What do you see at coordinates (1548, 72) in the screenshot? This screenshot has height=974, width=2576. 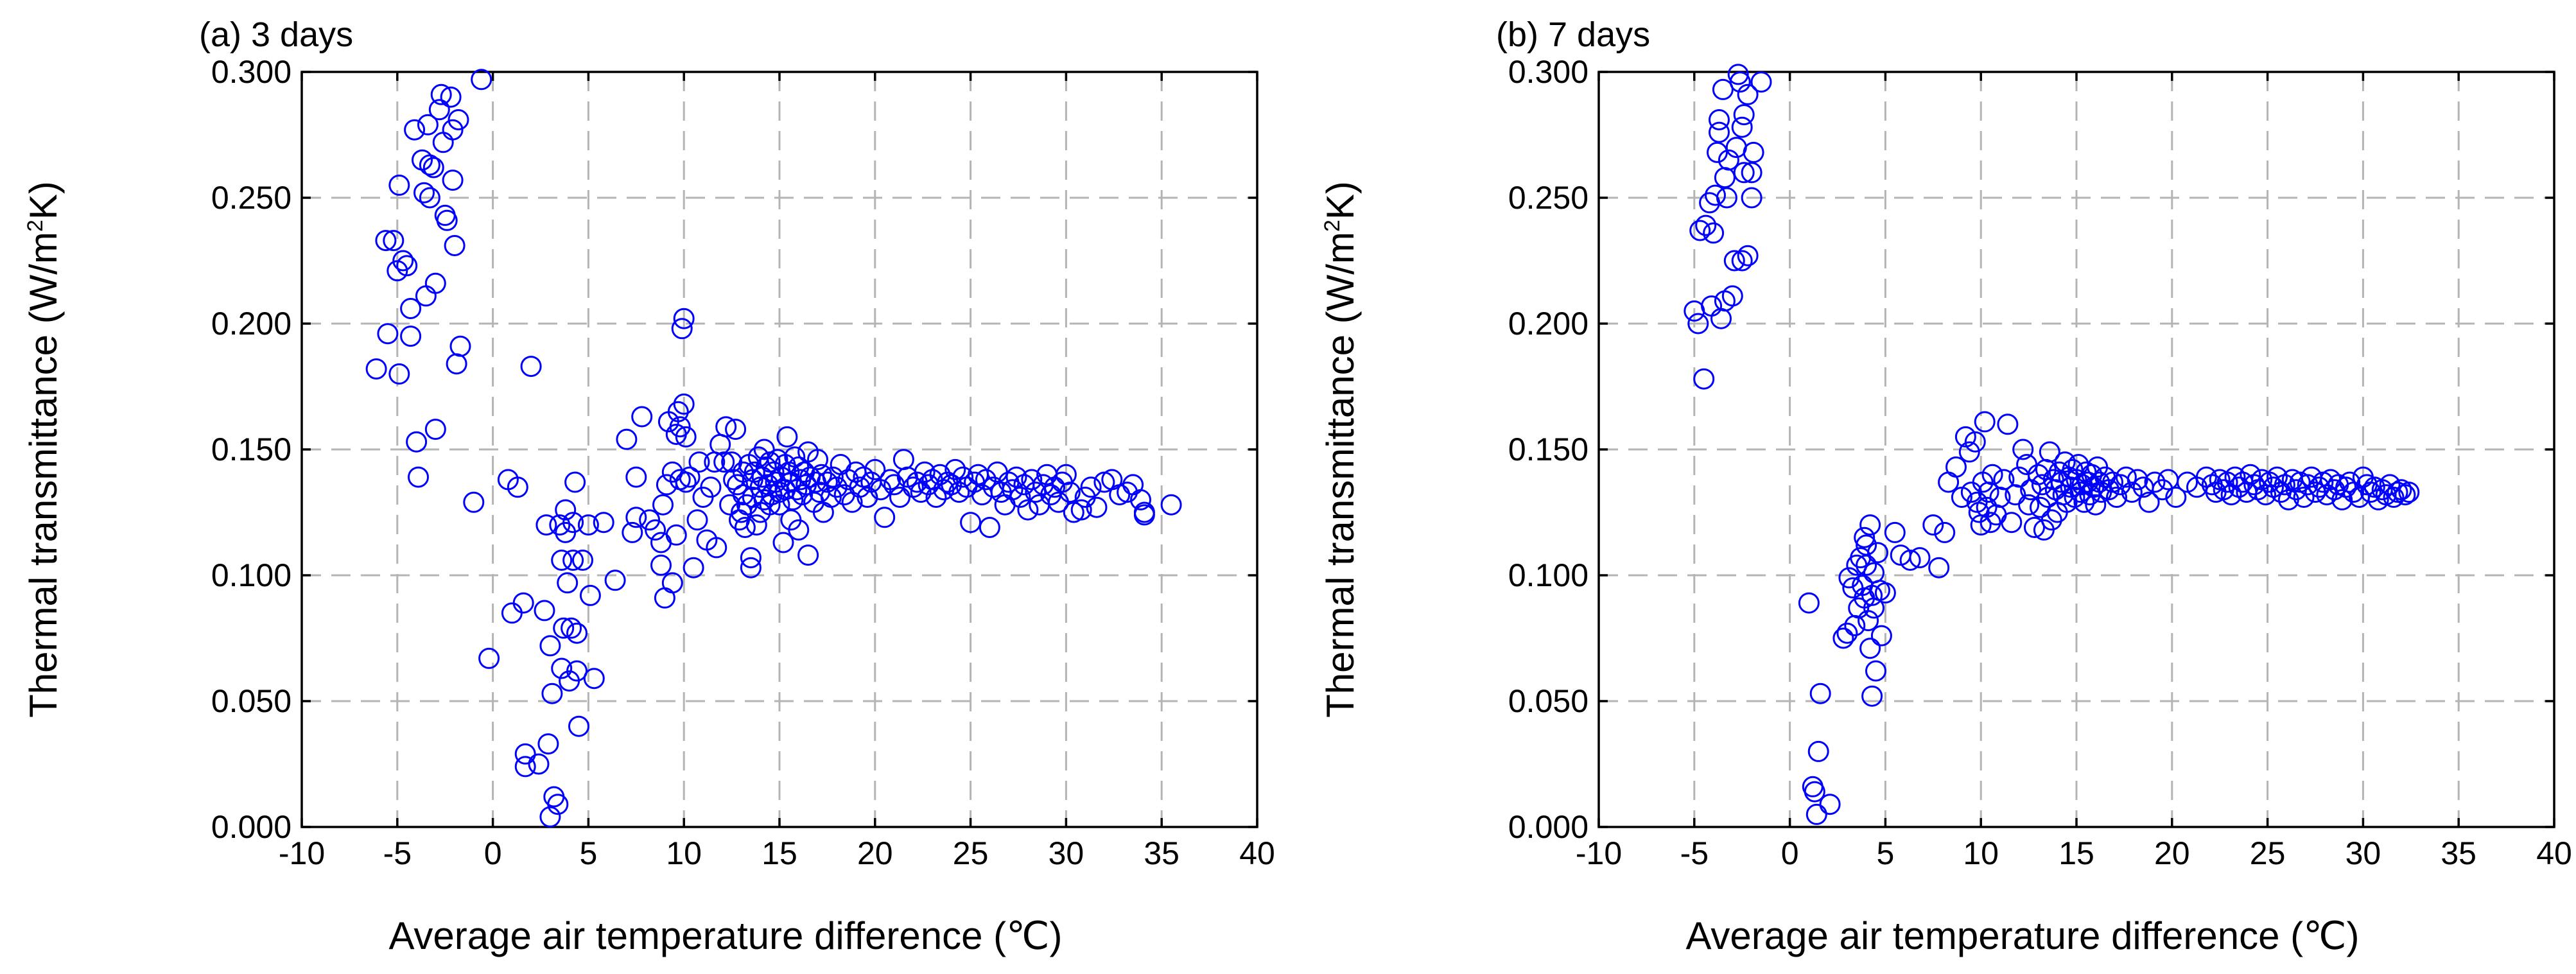 I see `y-tick-label: 0.300` at bounding box center [1548, 72].